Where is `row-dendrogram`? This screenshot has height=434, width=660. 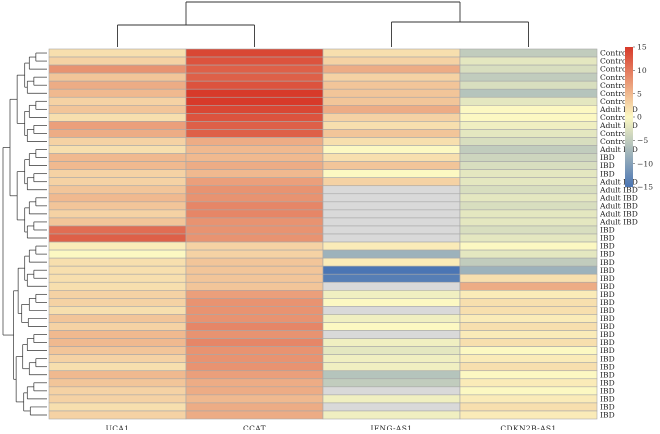
row-dendrogram is located at coordinates (24, 234).